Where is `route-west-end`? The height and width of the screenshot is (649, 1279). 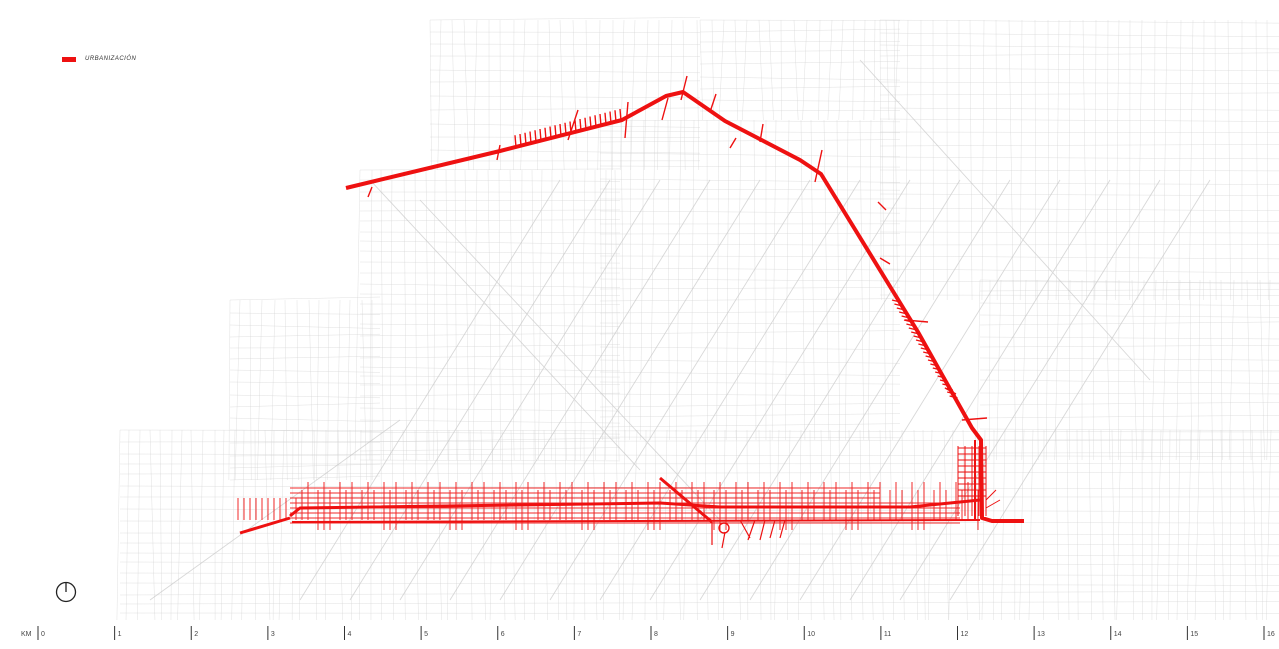 route-west-end is located at coordinates (265, 525).